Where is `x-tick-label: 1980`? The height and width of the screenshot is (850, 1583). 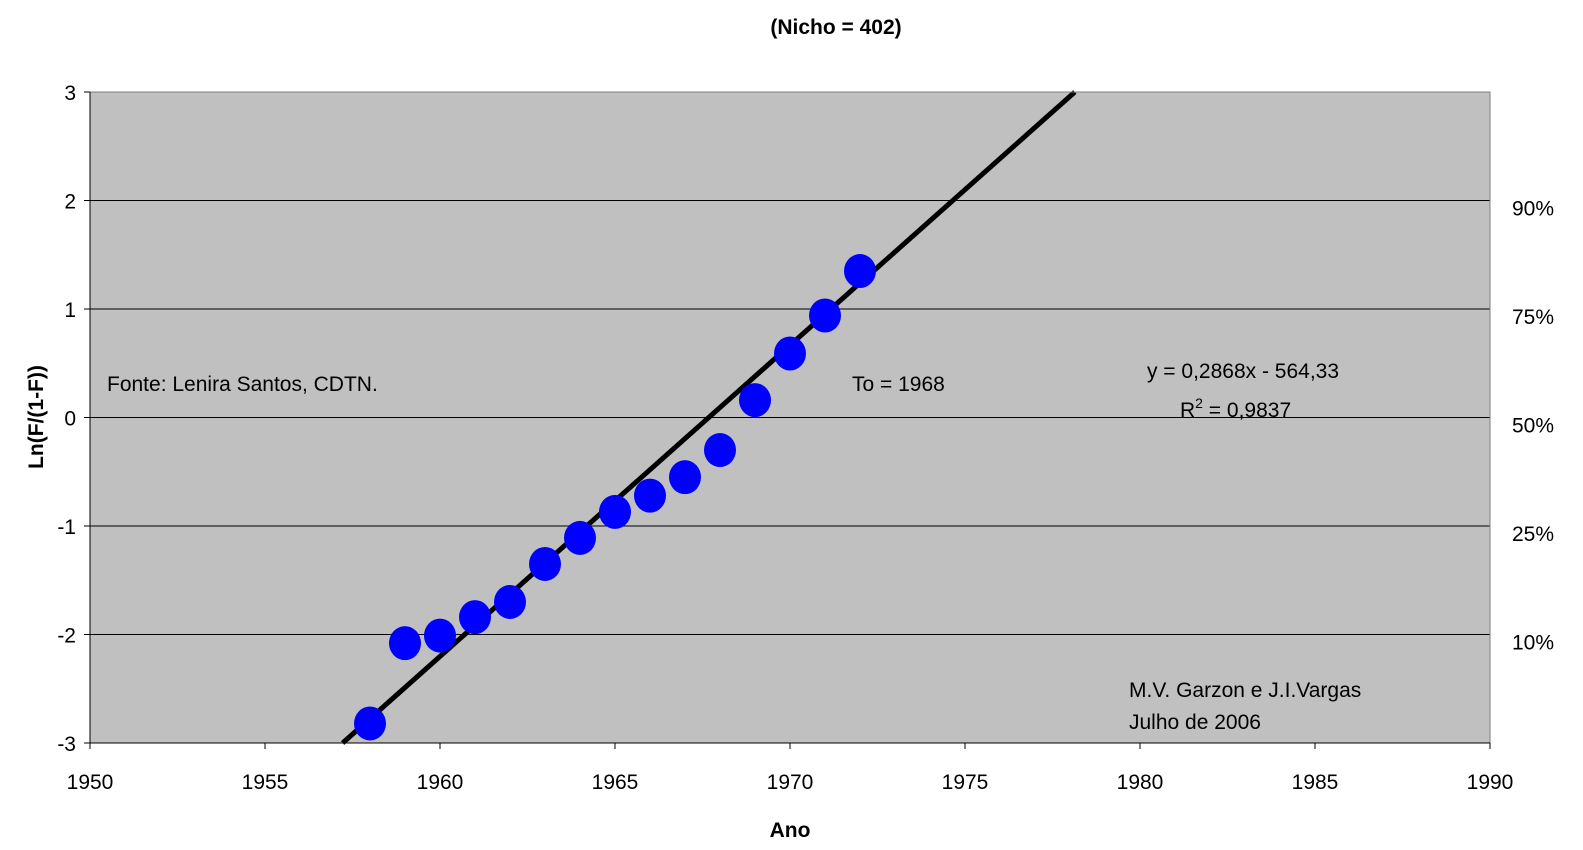 x-tick-label: 1980 is located at coordinates (1140, 782).